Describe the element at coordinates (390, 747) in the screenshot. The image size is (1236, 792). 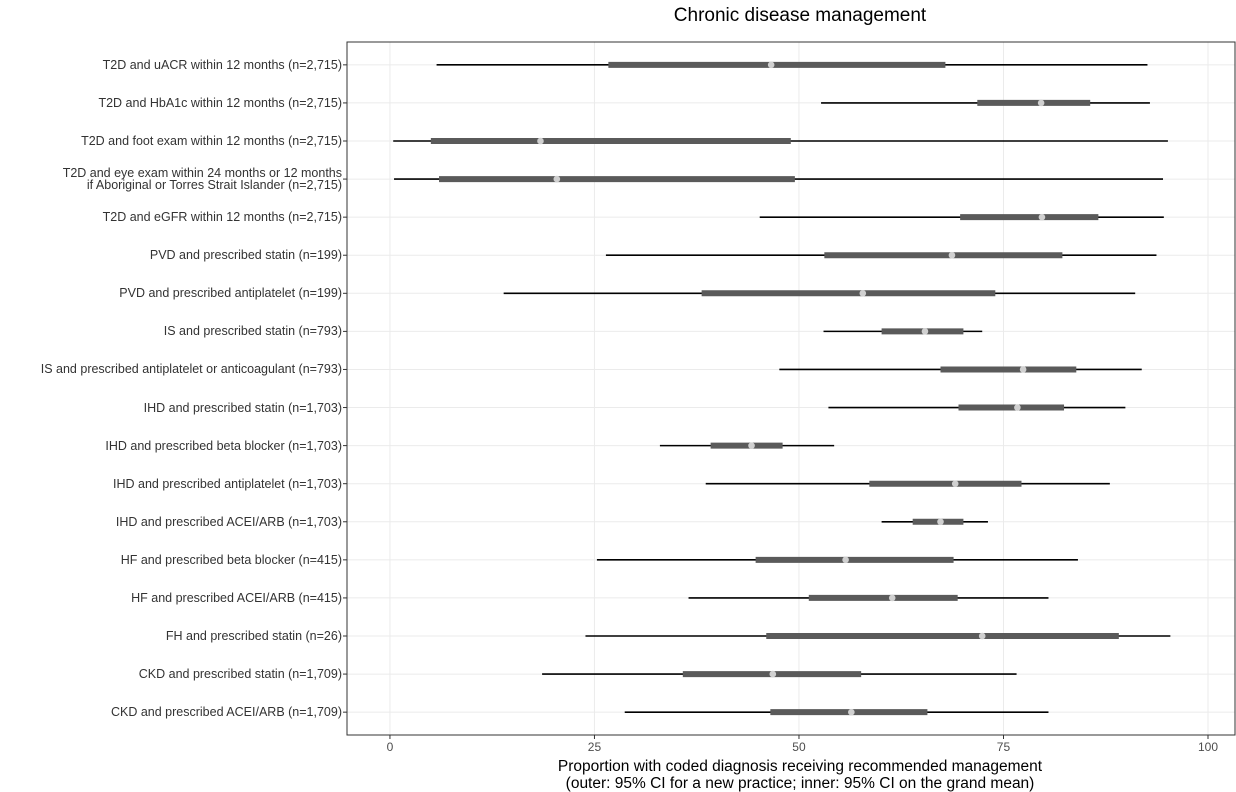
I see `x-tick-label: 0` at that location.